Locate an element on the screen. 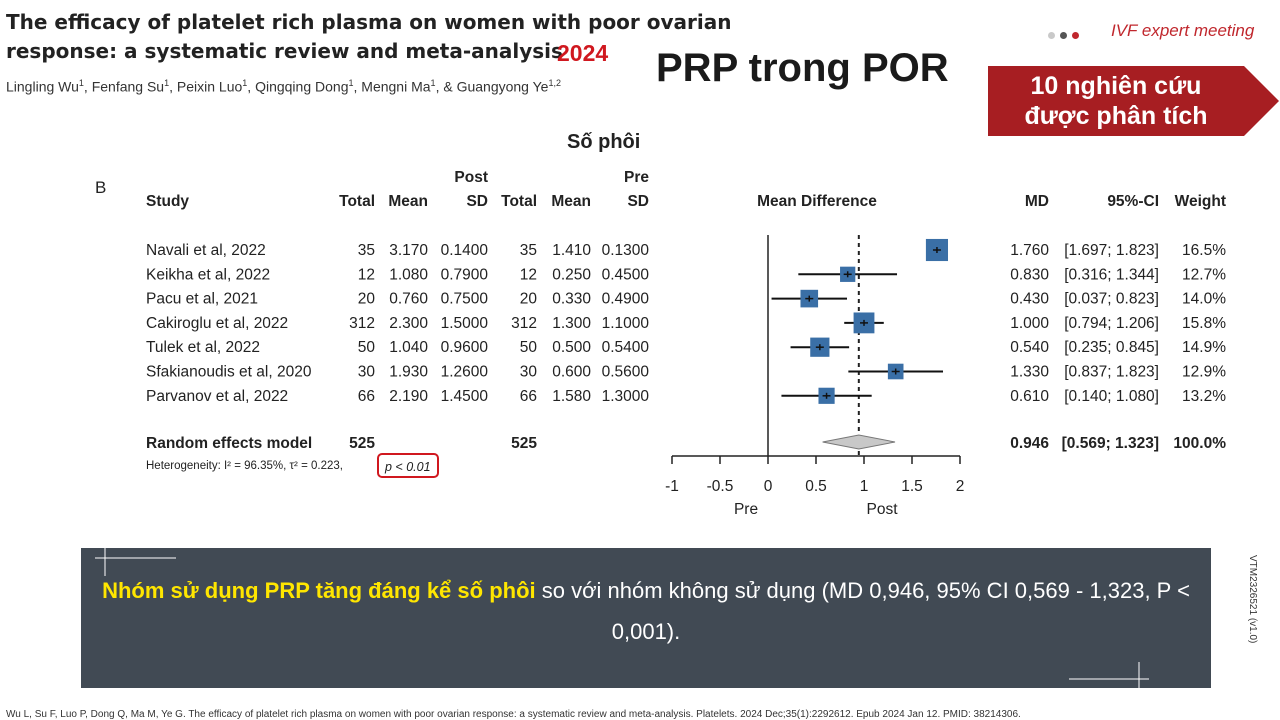  x-axis-tick-label: 0 is located at coordinates (768, 486).